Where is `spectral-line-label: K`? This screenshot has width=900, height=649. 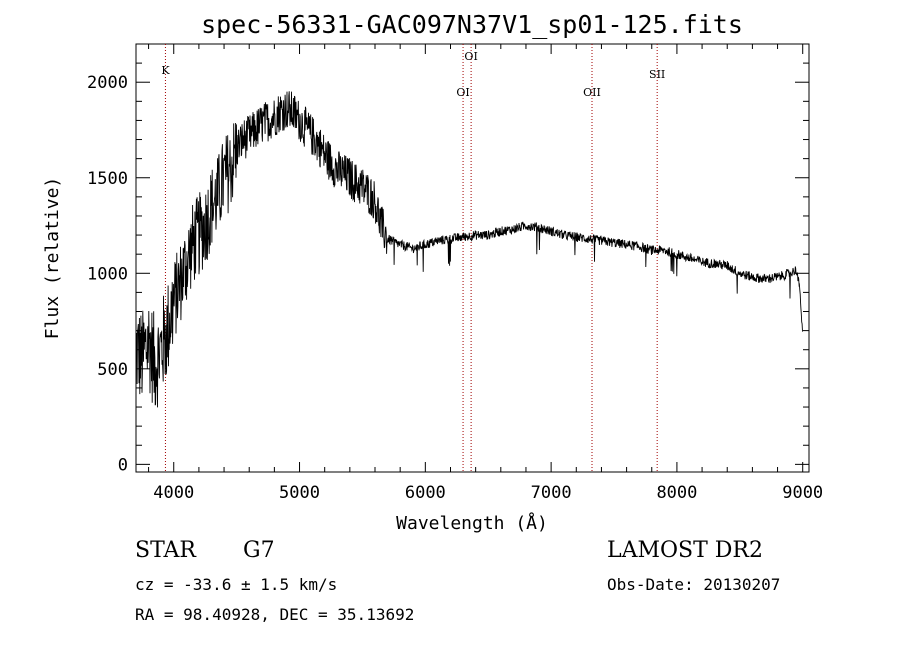
spectral-line-label: K is located at coordinates (165, 70).